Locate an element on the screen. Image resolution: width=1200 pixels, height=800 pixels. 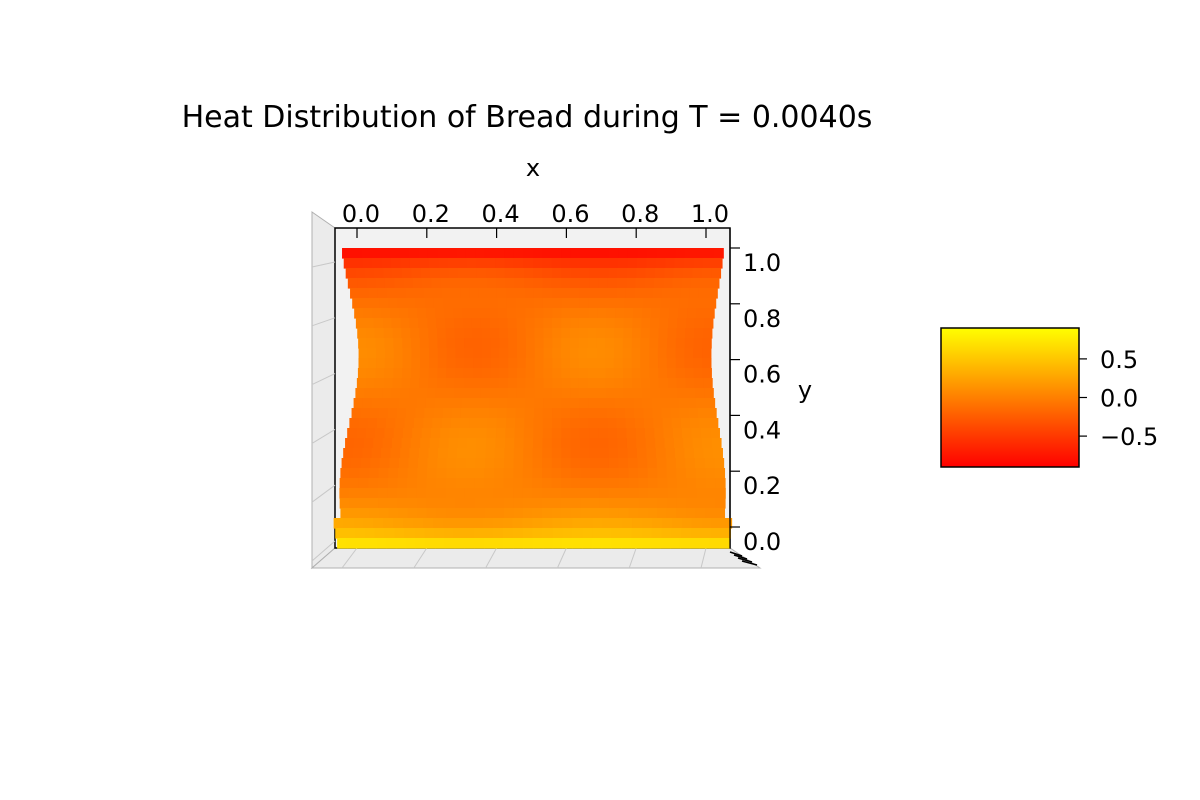
y-axis-label: y is located at coordinates (805, 390).